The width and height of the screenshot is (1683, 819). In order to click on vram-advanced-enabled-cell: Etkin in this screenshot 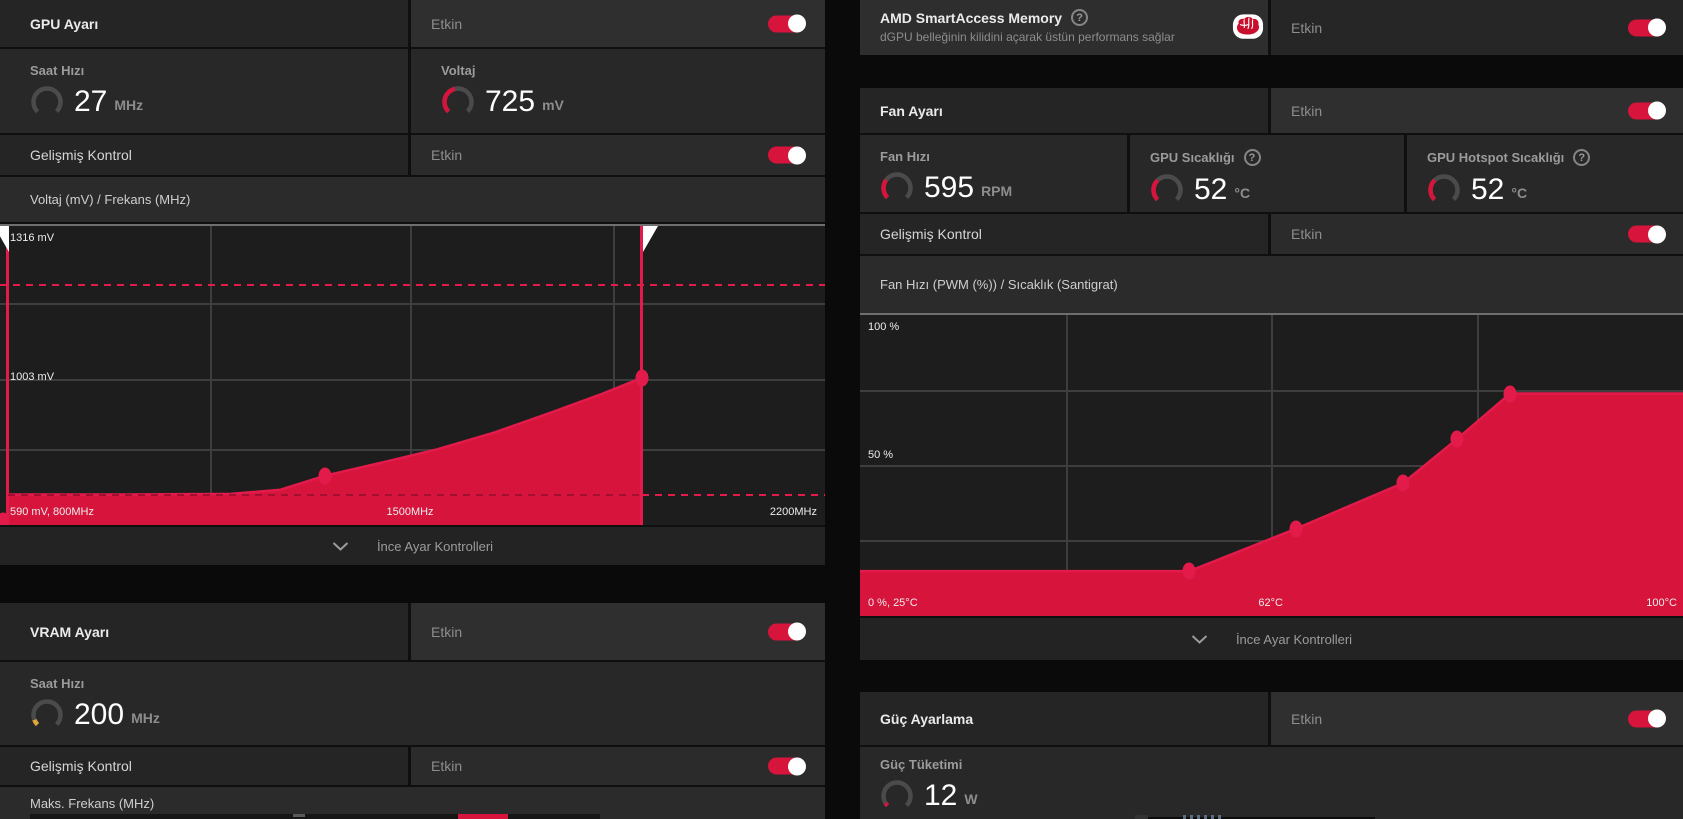, I will do `click(618, 766)`.